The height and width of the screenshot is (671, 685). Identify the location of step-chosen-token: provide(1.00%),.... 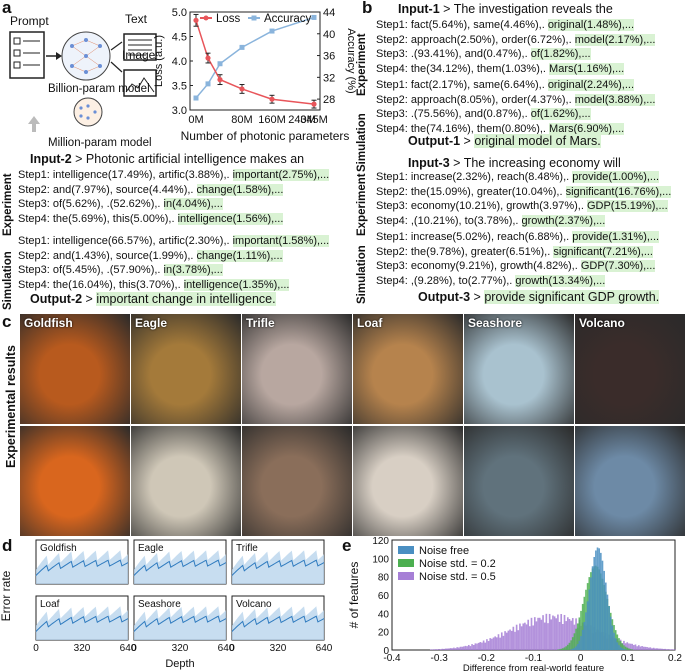
(616, 177).